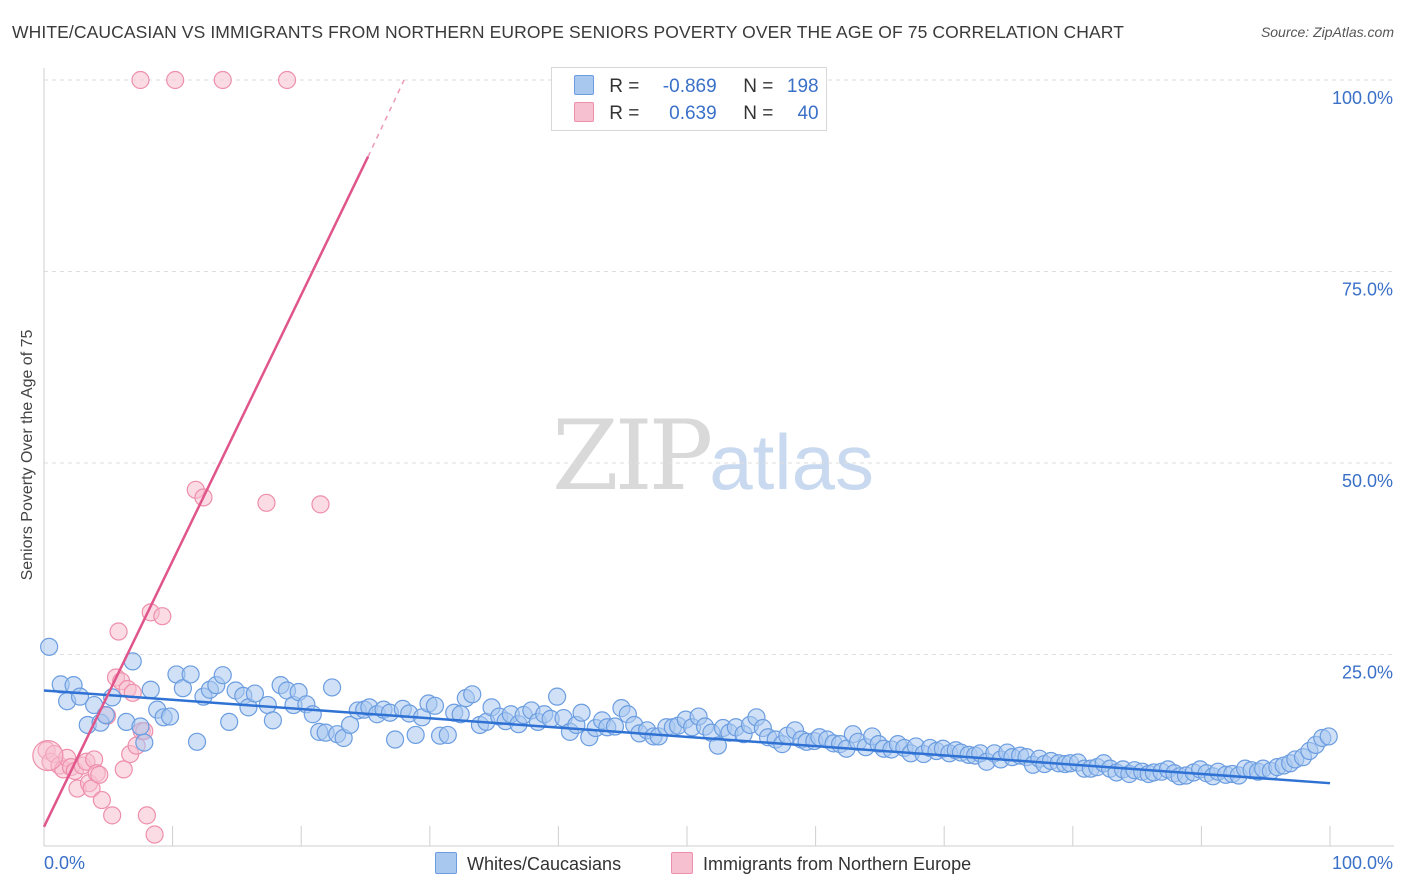 Image resolution: width=1406 pixels, height=892 pixels. What do you see at coordinates (690, 113) in the screenshot?
I see `legend-r-value: 0.639` at bounding box center [690, 113].